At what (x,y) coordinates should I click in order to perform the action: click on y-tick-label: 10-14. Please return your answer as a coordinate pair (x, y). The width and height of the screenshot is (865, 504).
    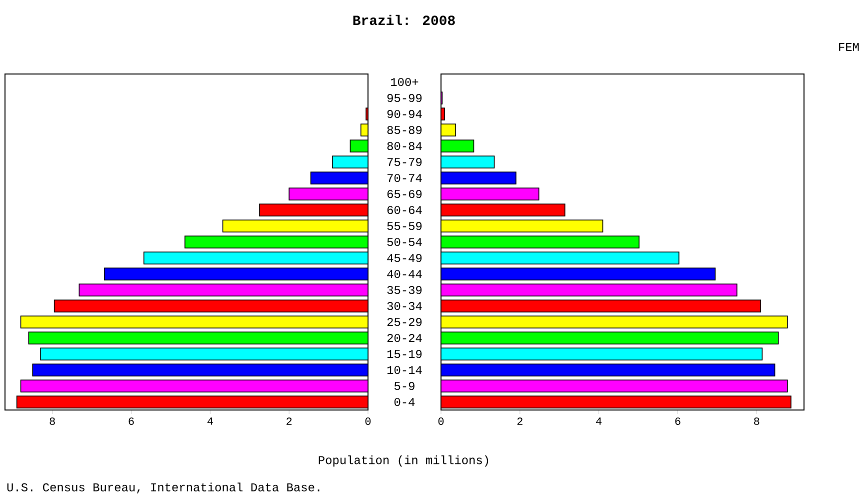
    Looking at the image, I should click on (404, 370).